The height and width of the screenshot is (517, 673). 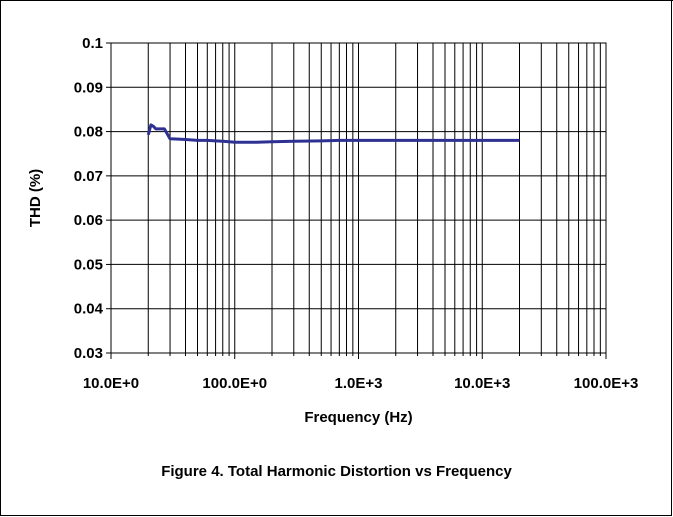 What do you see at coordinates (35, 198) in the screenshot?
I see `y-axis-title: THD (%)` at bounding box center [35, 198].